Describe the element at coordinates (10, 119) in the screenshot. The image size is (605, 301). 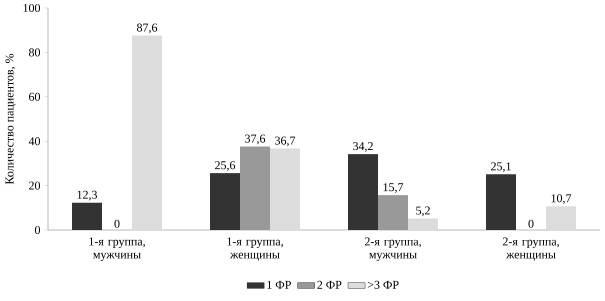
I see `y-axis-title: Количество пациентов, %` at that location.